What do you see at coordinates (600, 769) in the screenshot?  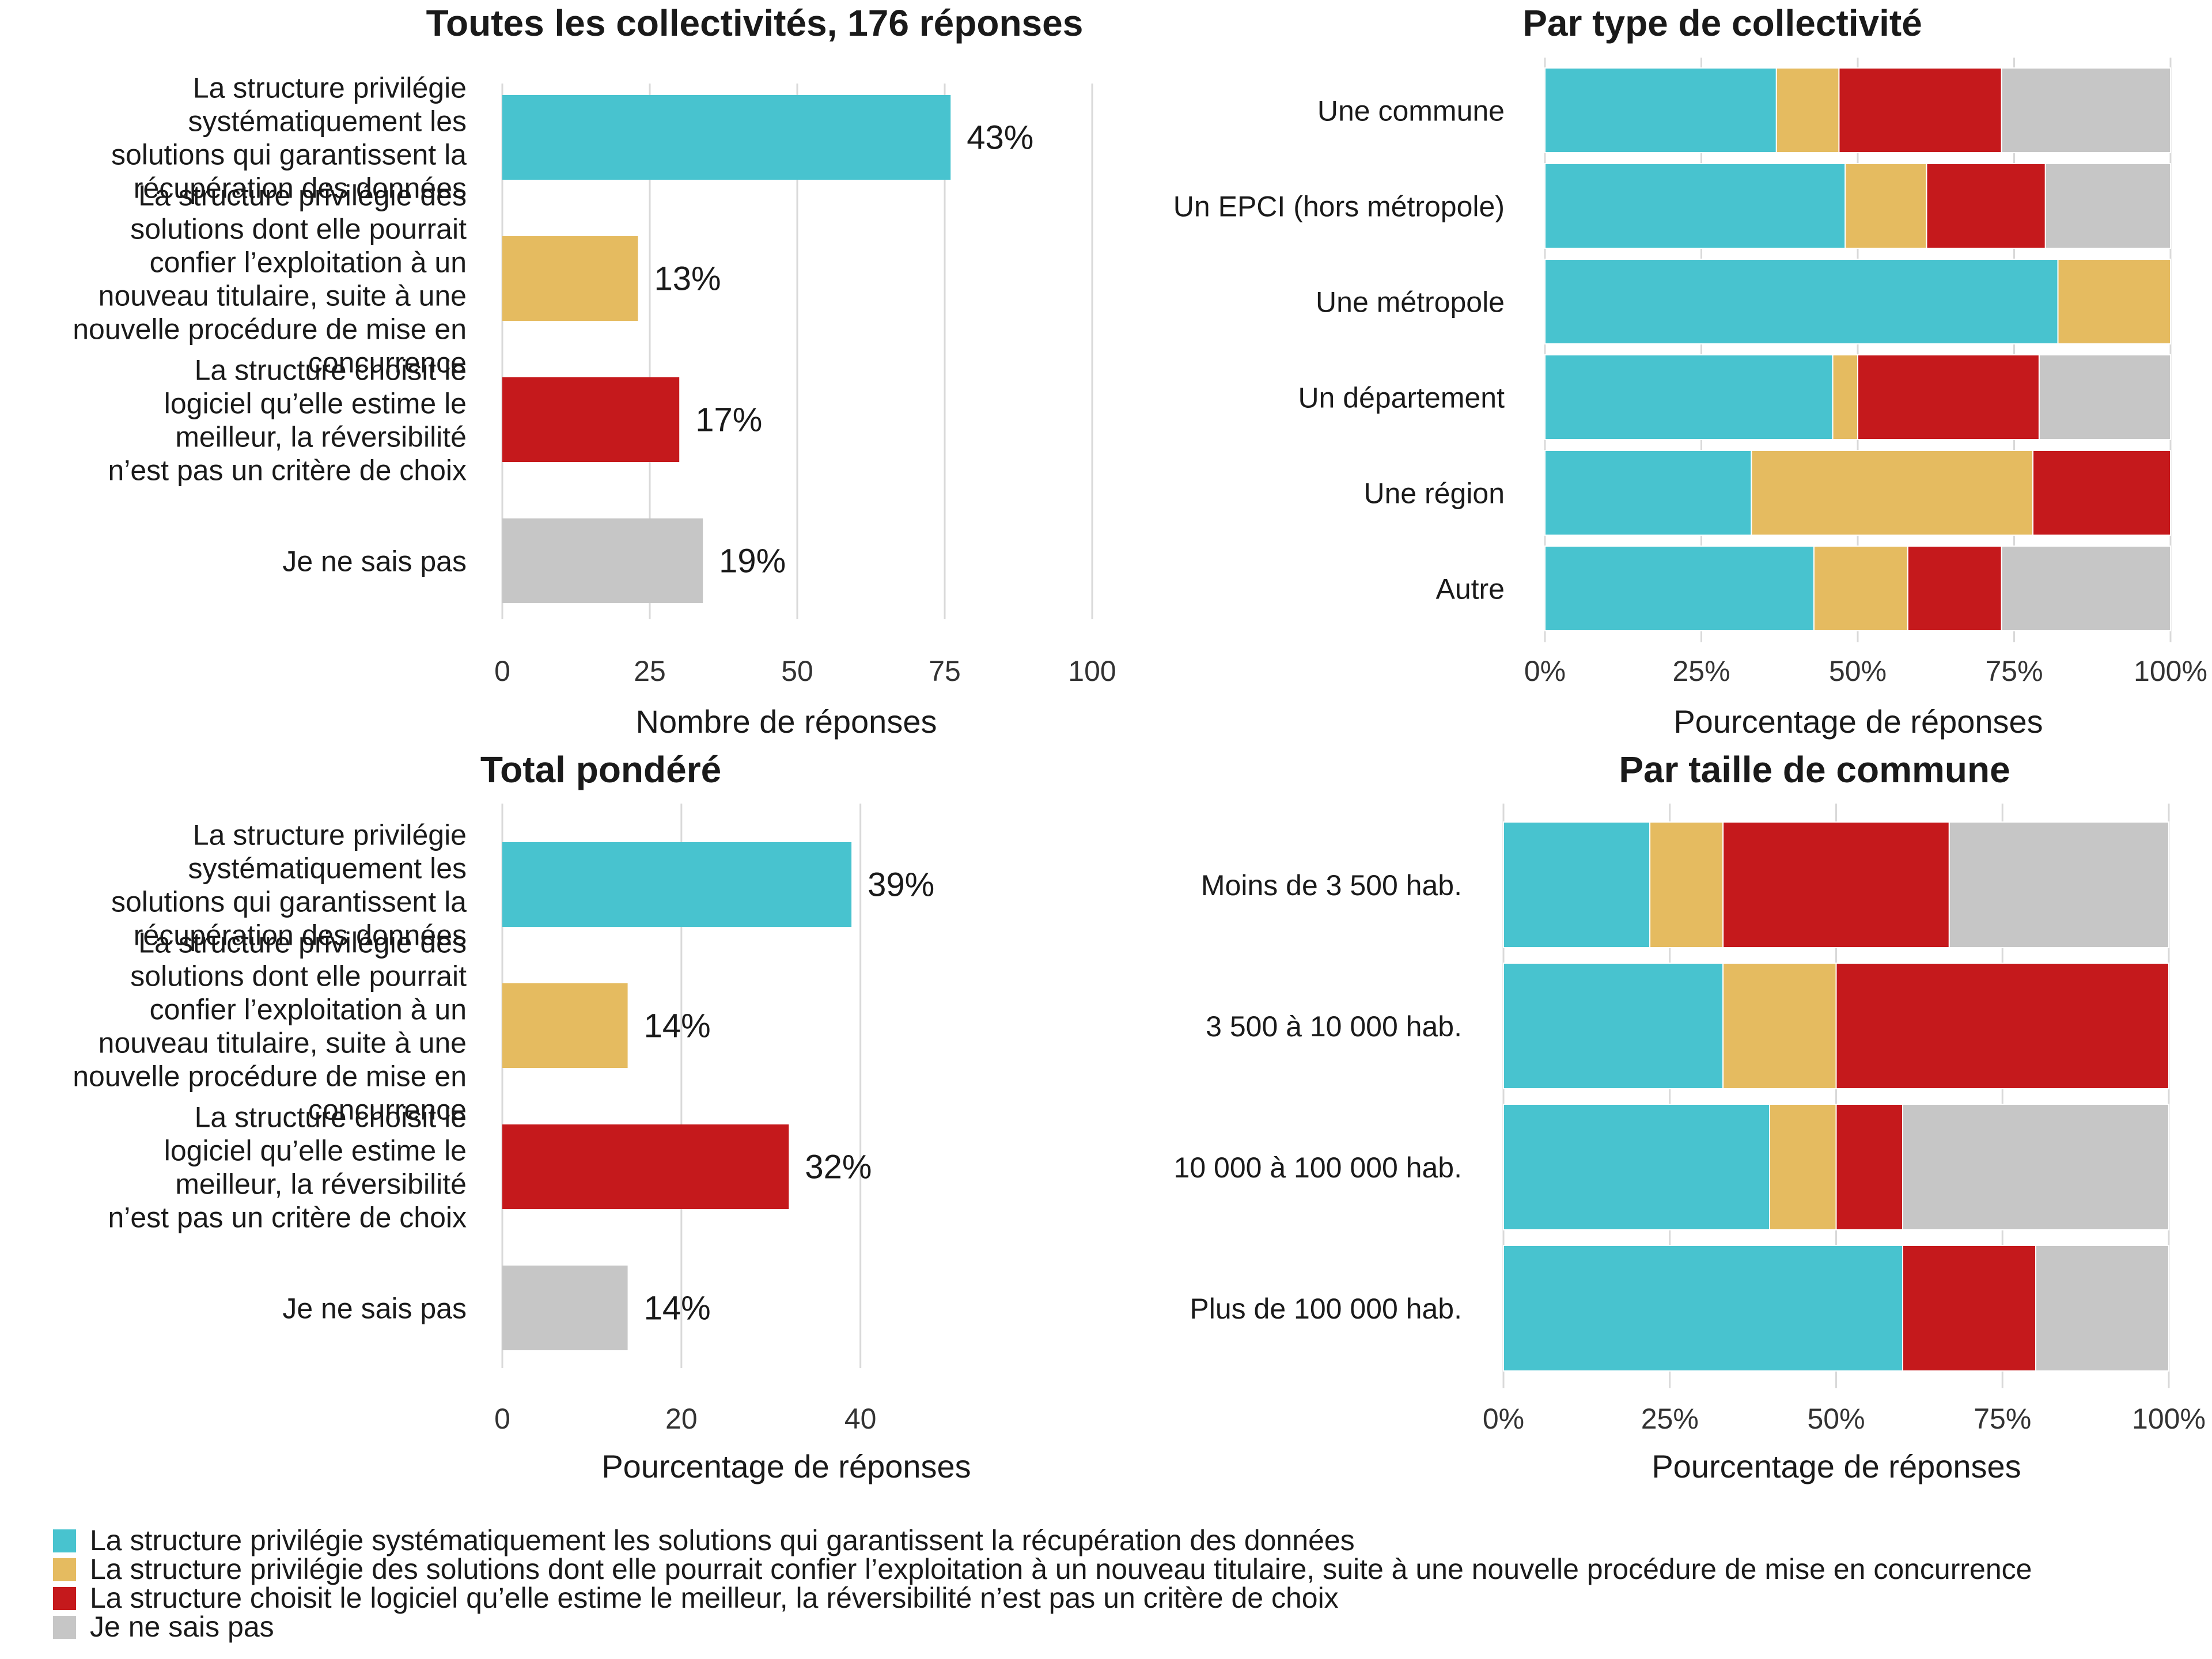 I see `panel-title: Total pondéré` at bounding box center [600, 769].